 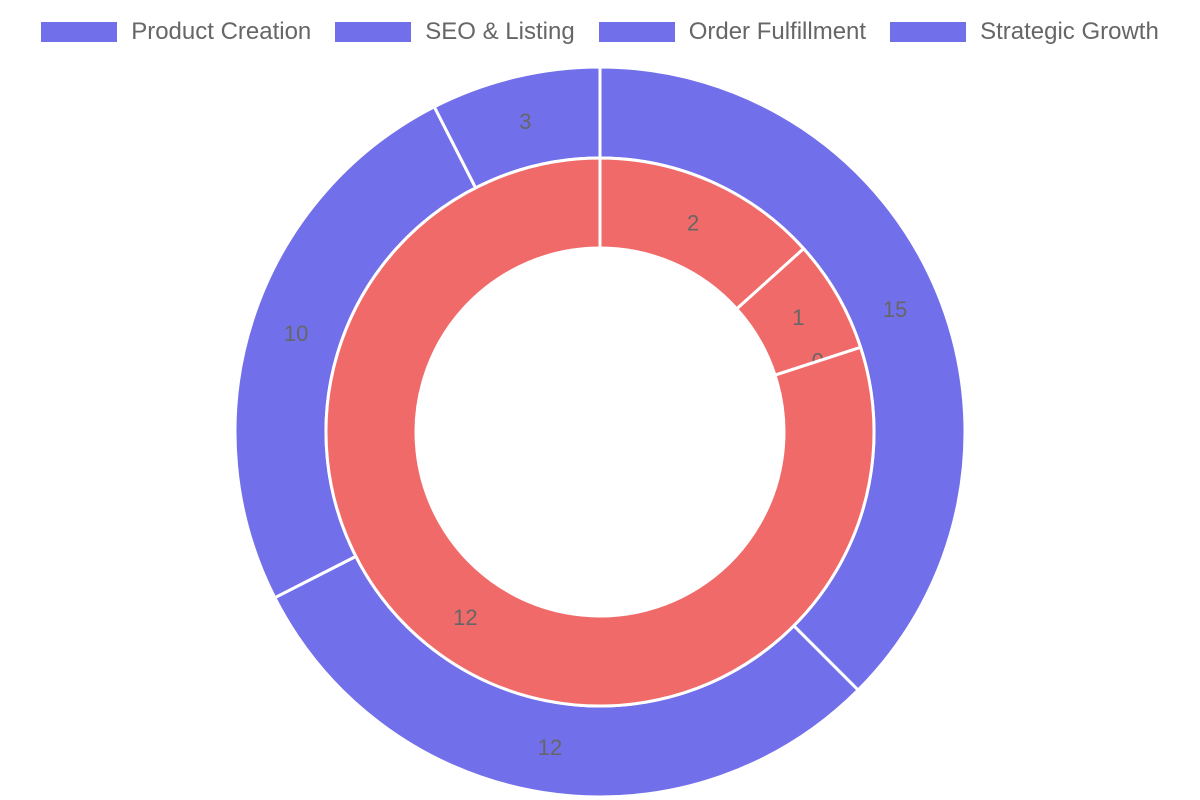 I want to click on legend-item: SEO & Listing, so click(x=455, y=32).